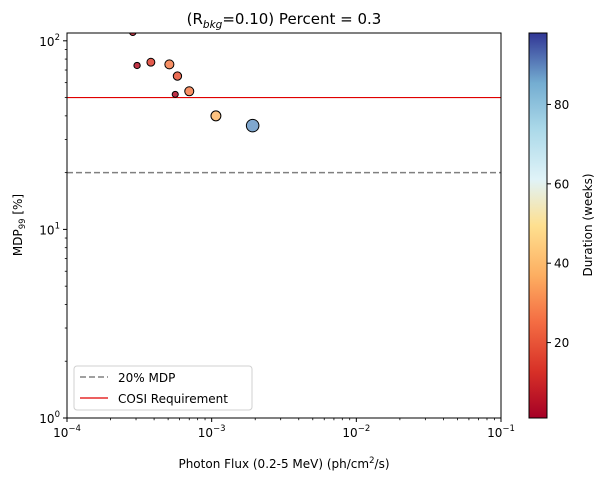 Image resolution: width=604 pixels, height=483 pixels. What do you see at coordinates (19, 225) in the screenshot?
I see `y-axis-label: MDP99 [%]` at bounding box center [19, 225].